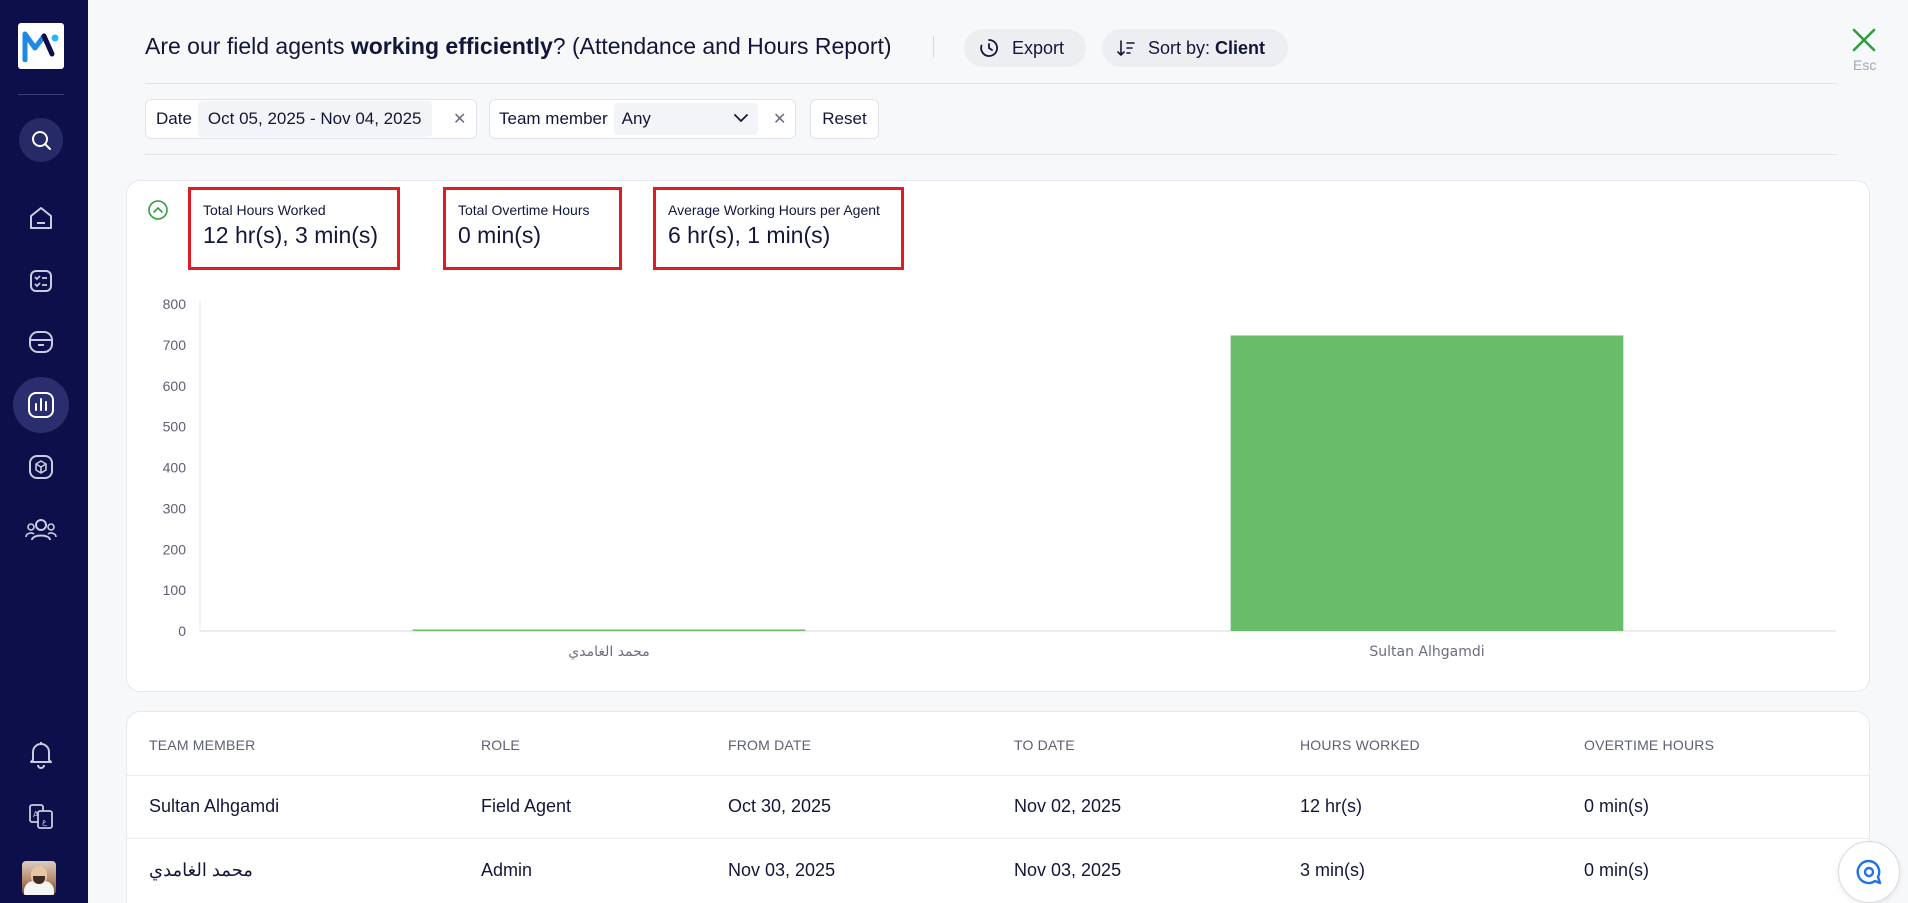 The image size is (1908, 903). Describe the element at coordinates (507, 870) in the screenshot. I see `cell-role: Admin` at that location.